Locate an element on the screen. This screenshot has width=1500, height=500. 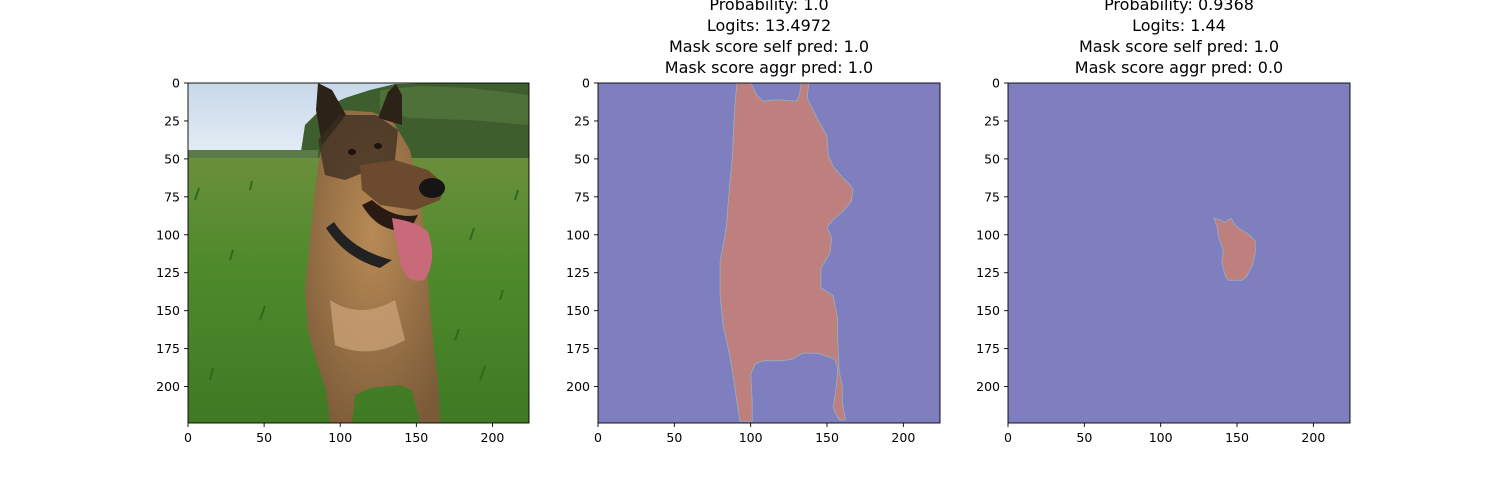
panel-3-title-line-2: Logits: 1.44 is located at coordinates (1179, 25).